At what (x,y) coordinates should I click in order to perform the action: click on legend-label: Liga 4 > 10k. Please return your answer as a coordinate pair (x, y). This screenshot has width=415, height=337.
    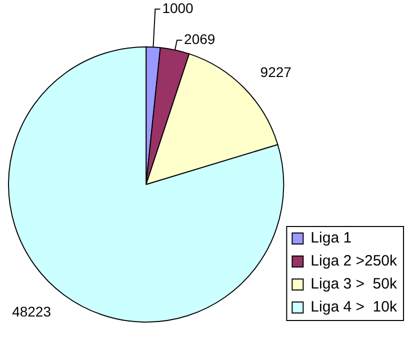
    Looking at the image, I should click on (354, 307).